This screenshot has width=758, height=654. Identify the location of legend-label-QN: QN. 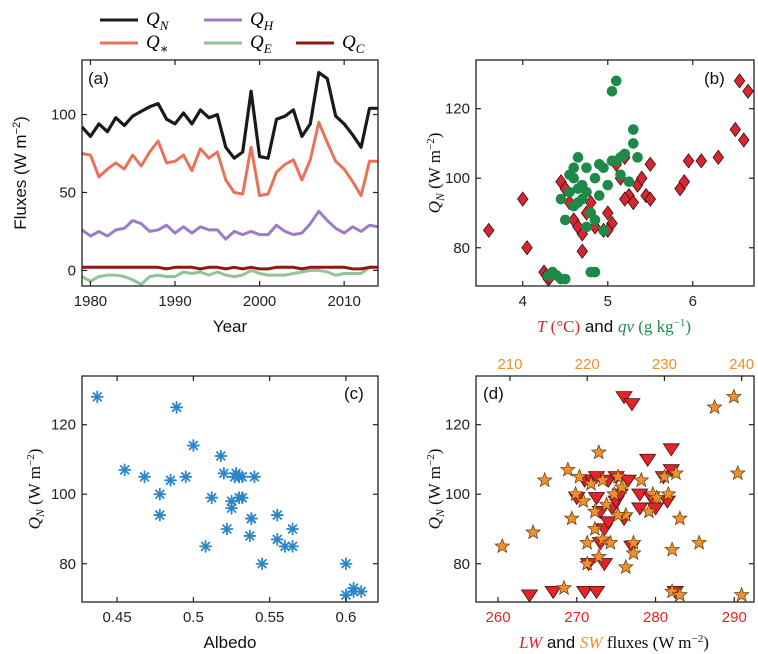
(158, 21).